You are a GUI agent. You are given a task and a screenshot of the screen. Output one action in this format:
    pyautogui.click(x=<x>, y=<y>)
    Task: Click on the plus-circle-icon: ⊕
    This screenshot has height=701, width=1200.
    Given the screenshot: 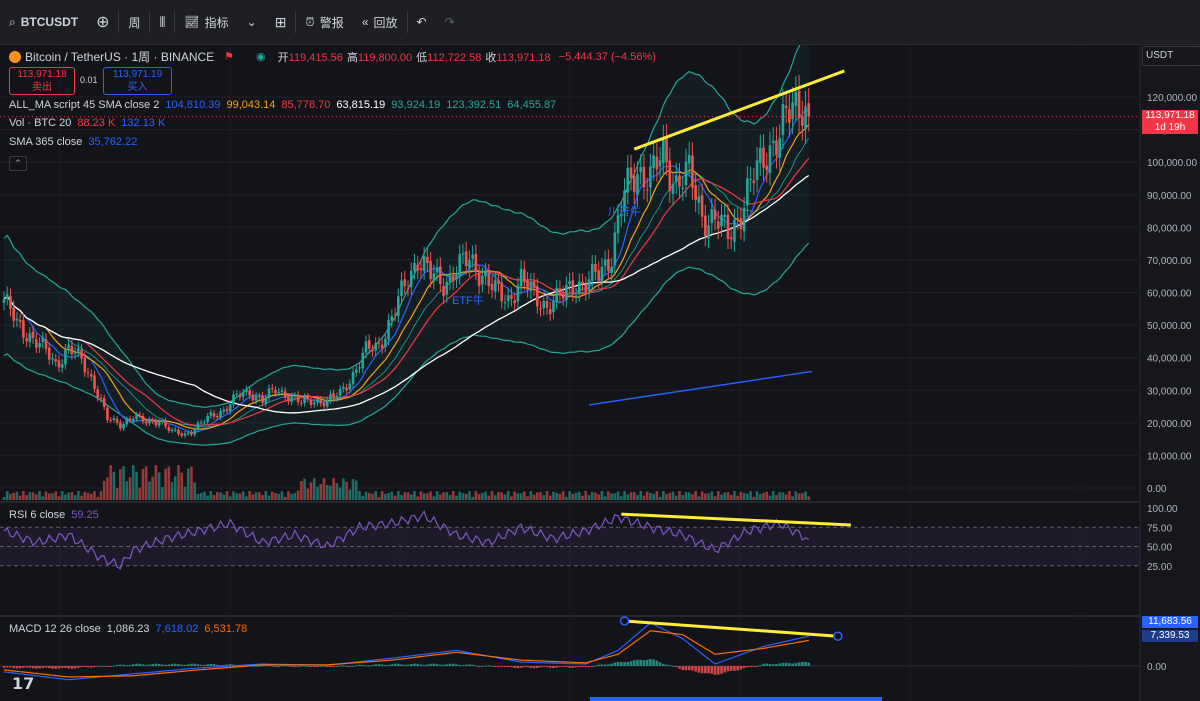 What is the action you would take?
    pyautogui.click(x=103, y=22)
    